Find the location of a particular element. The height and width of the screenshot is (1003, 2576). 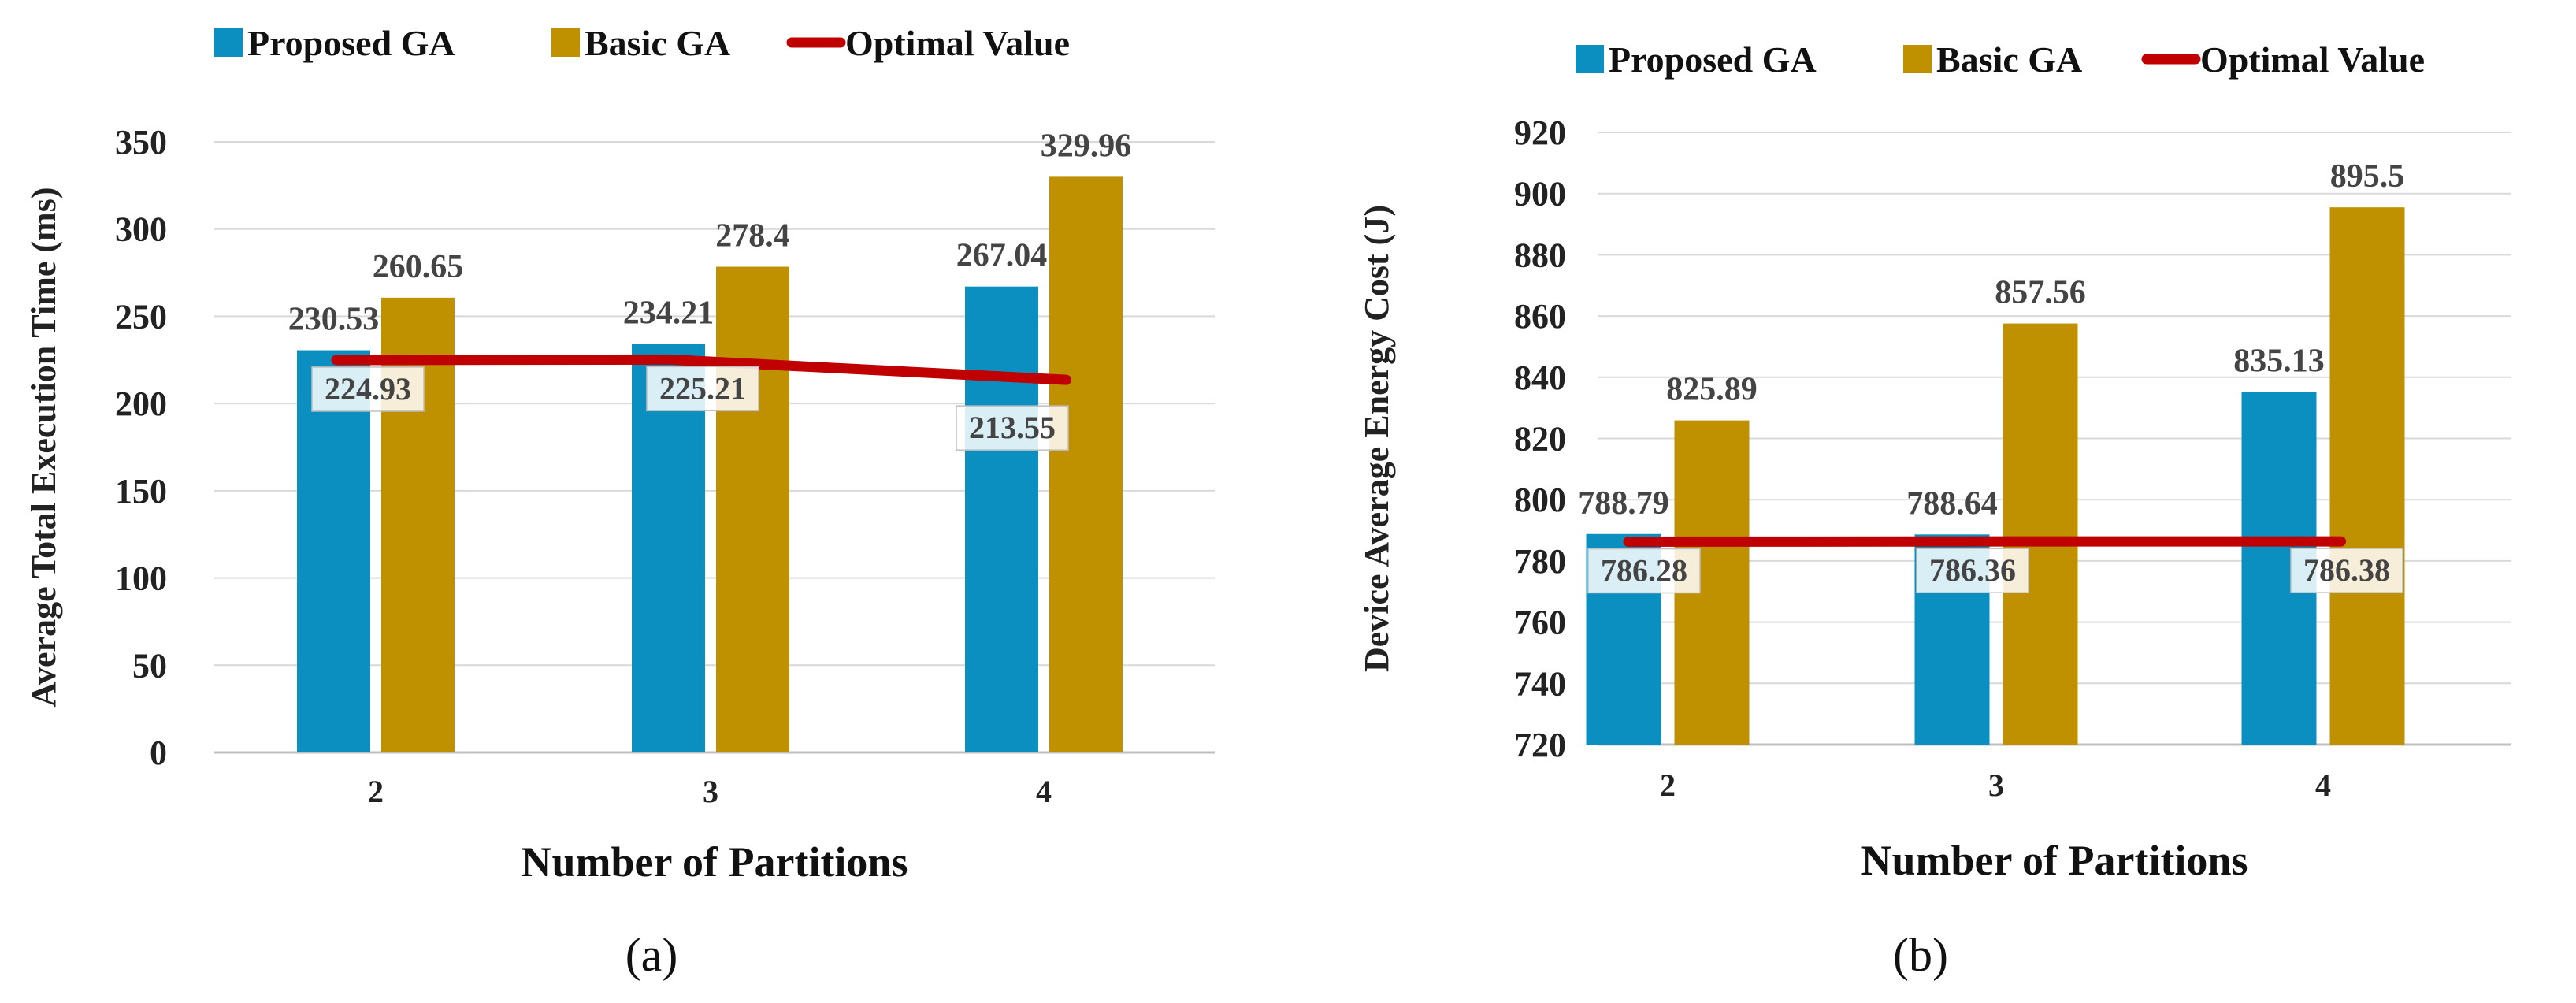

optimal-value-line is located at coordinates (701, 369).